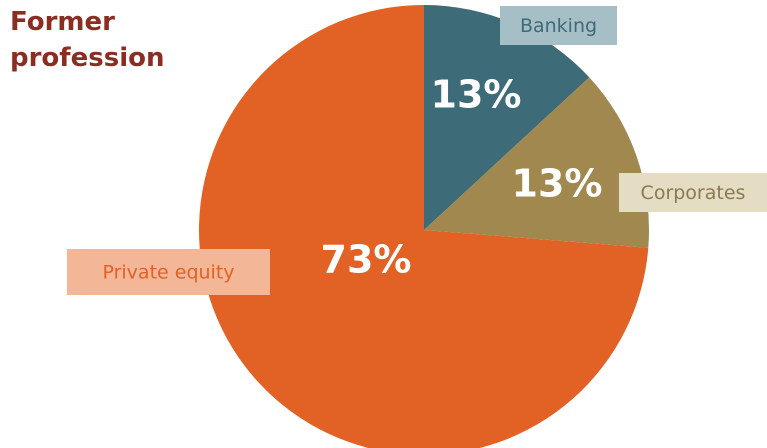 The width and height of the screenshot is (767, 448). What do you see at coordinates (87, 40) in the screenshot?
I see `chart-title: Former profession` at bounding box center [87, 40].